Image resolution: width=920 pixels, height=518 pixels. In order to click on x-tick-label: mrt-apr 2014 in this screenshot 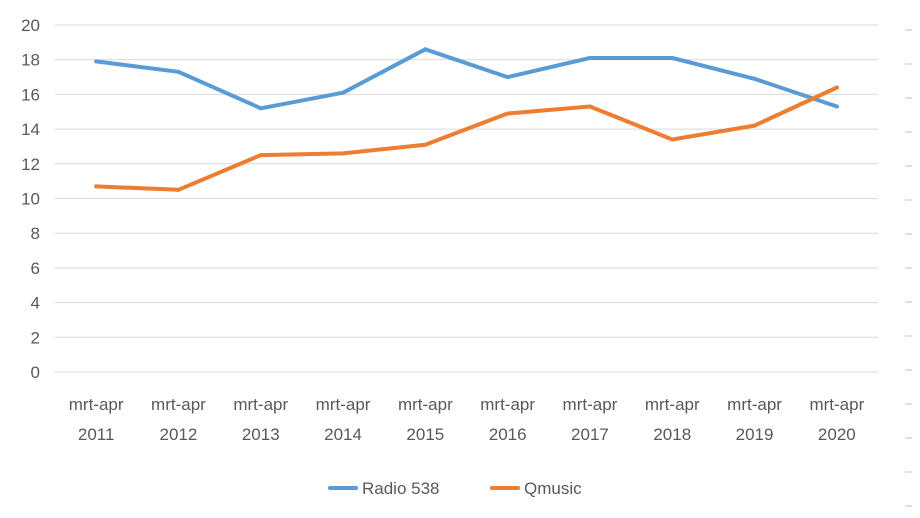, I will do `click(343, 419)`.